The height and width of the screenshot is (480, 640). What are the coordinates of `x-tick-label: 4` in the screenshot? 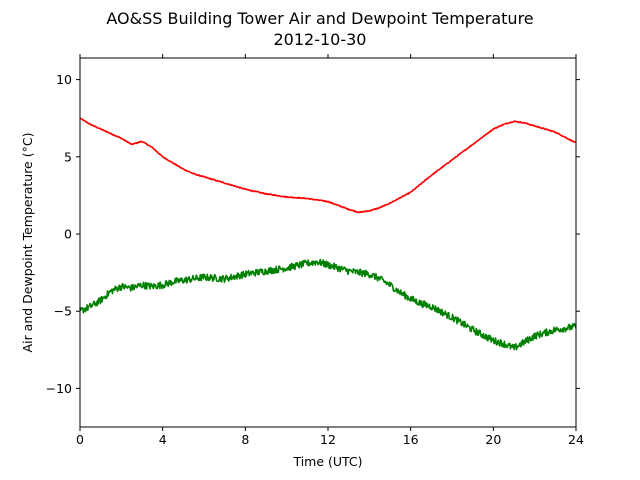 It's located at (163, 439).